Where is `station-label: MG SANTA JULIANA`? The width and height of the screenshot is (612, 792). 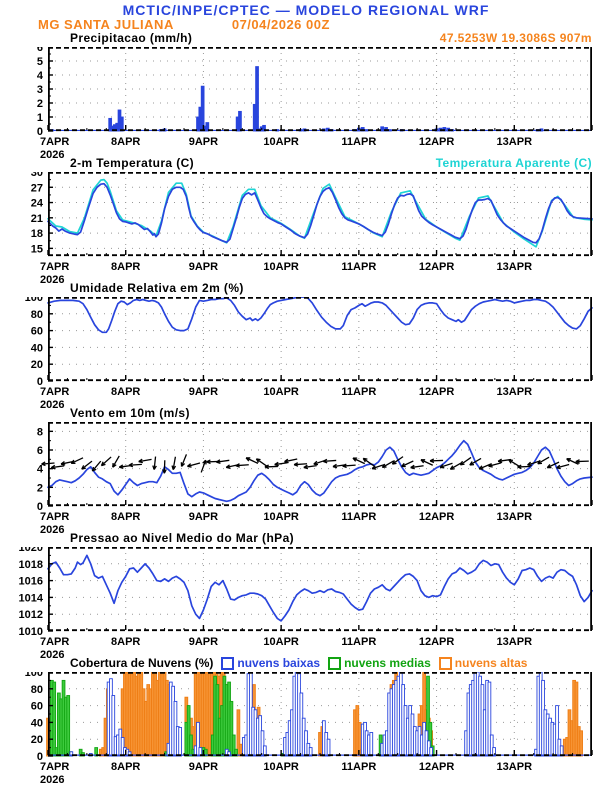 station-label: MG SANTA JULIANA is located at coordinates (106, 24).